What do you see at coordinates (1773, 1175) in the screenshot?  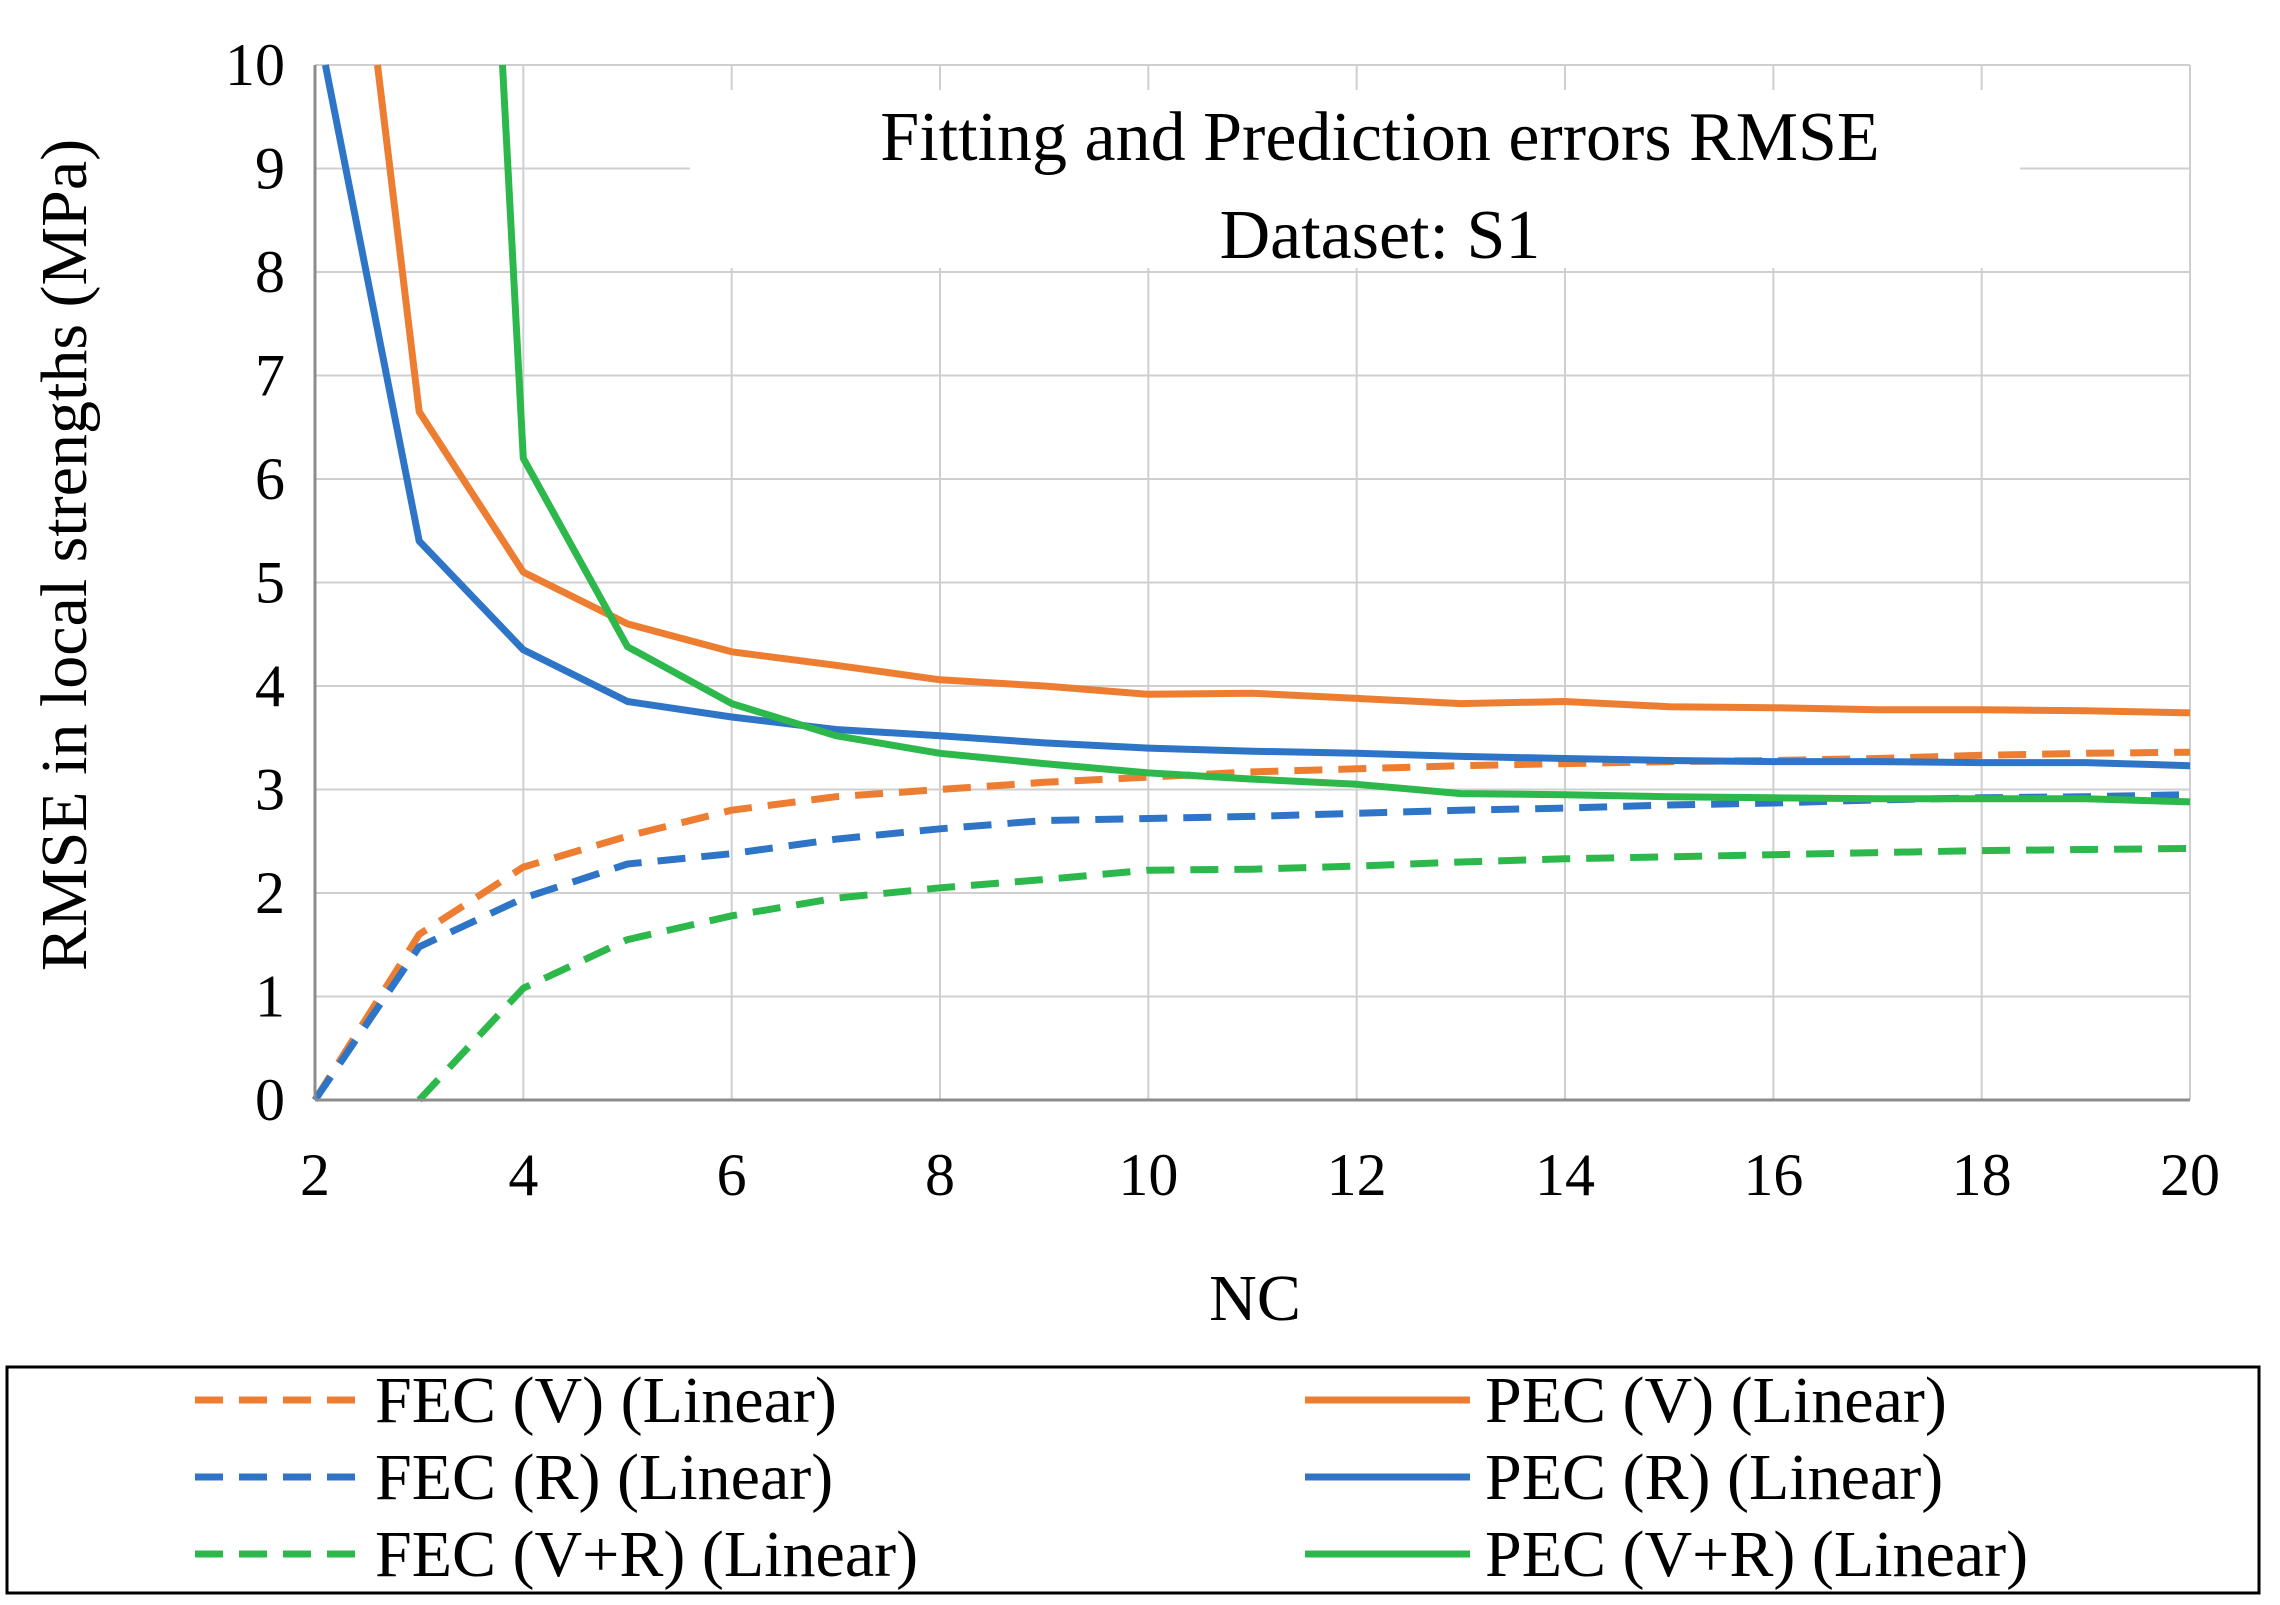 I see `x-tick-label: 16` at bounding box center [1773, 1175].